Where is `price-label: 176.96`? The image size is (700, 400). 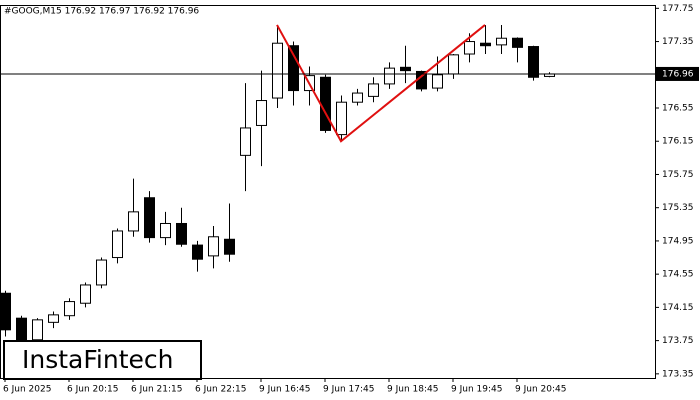
price-label: 176.96 is located at coordinates (678, 74).